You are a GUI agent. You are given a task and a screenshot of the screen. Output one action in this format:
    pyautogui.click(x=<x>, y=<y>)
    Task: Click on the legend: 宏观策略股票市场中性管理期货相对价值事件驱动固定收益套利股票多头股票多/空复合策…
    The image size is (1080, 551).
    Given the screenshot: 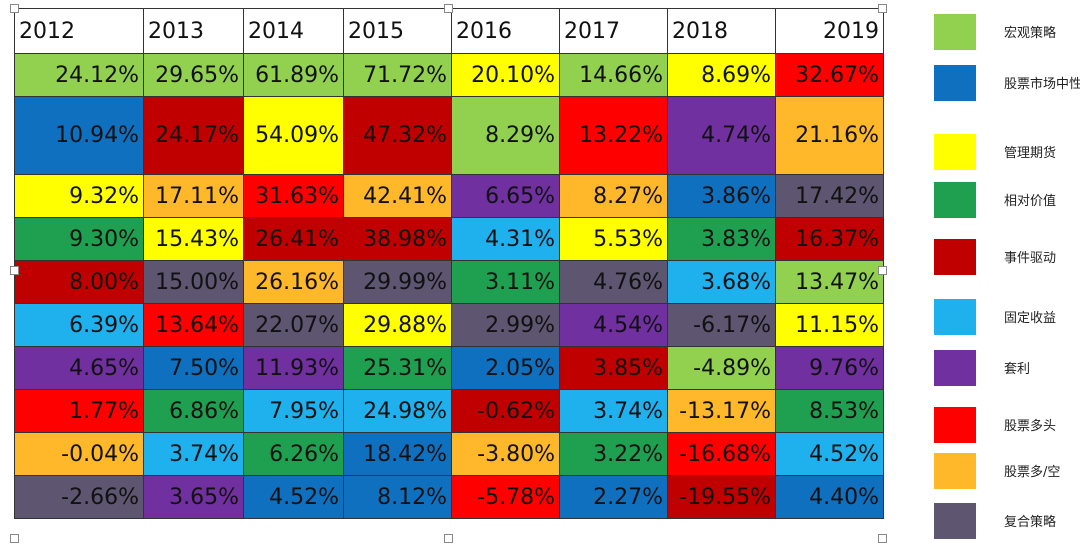 What is the action you would take?
    pyautogui.click(x=1007, y=275)
    